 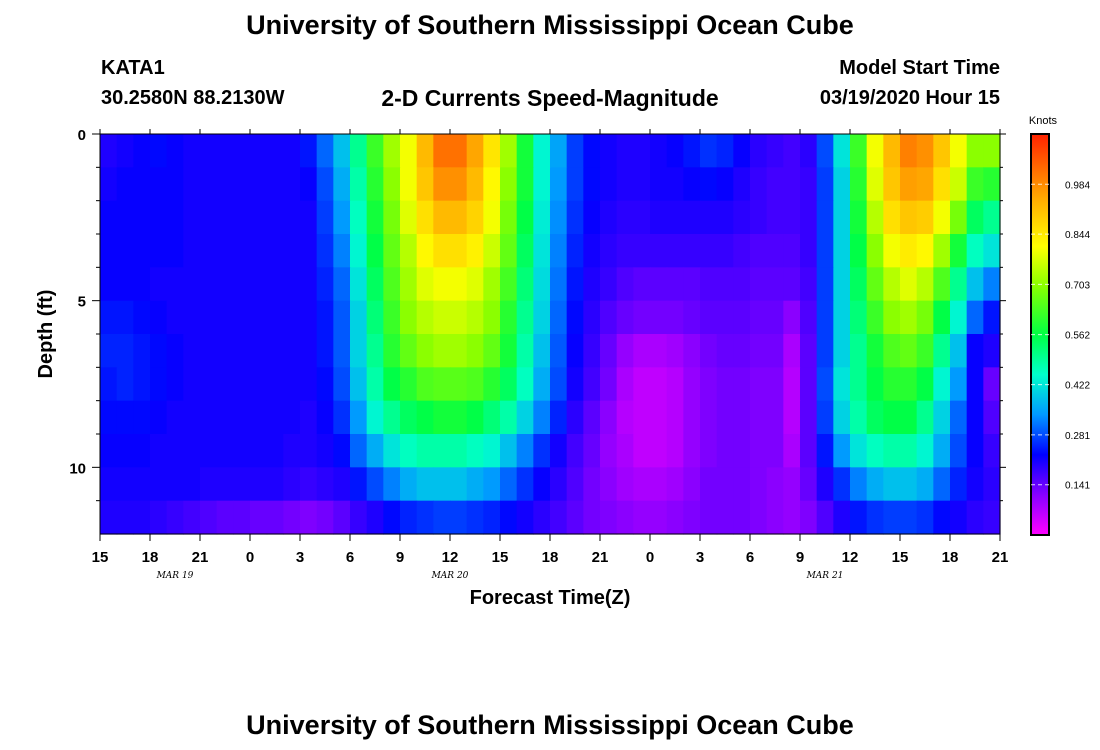 What do you see at coordinates (500, 557) in the screenshot?
I see `x-tick-label: 15` at bounding box center [500, 557].